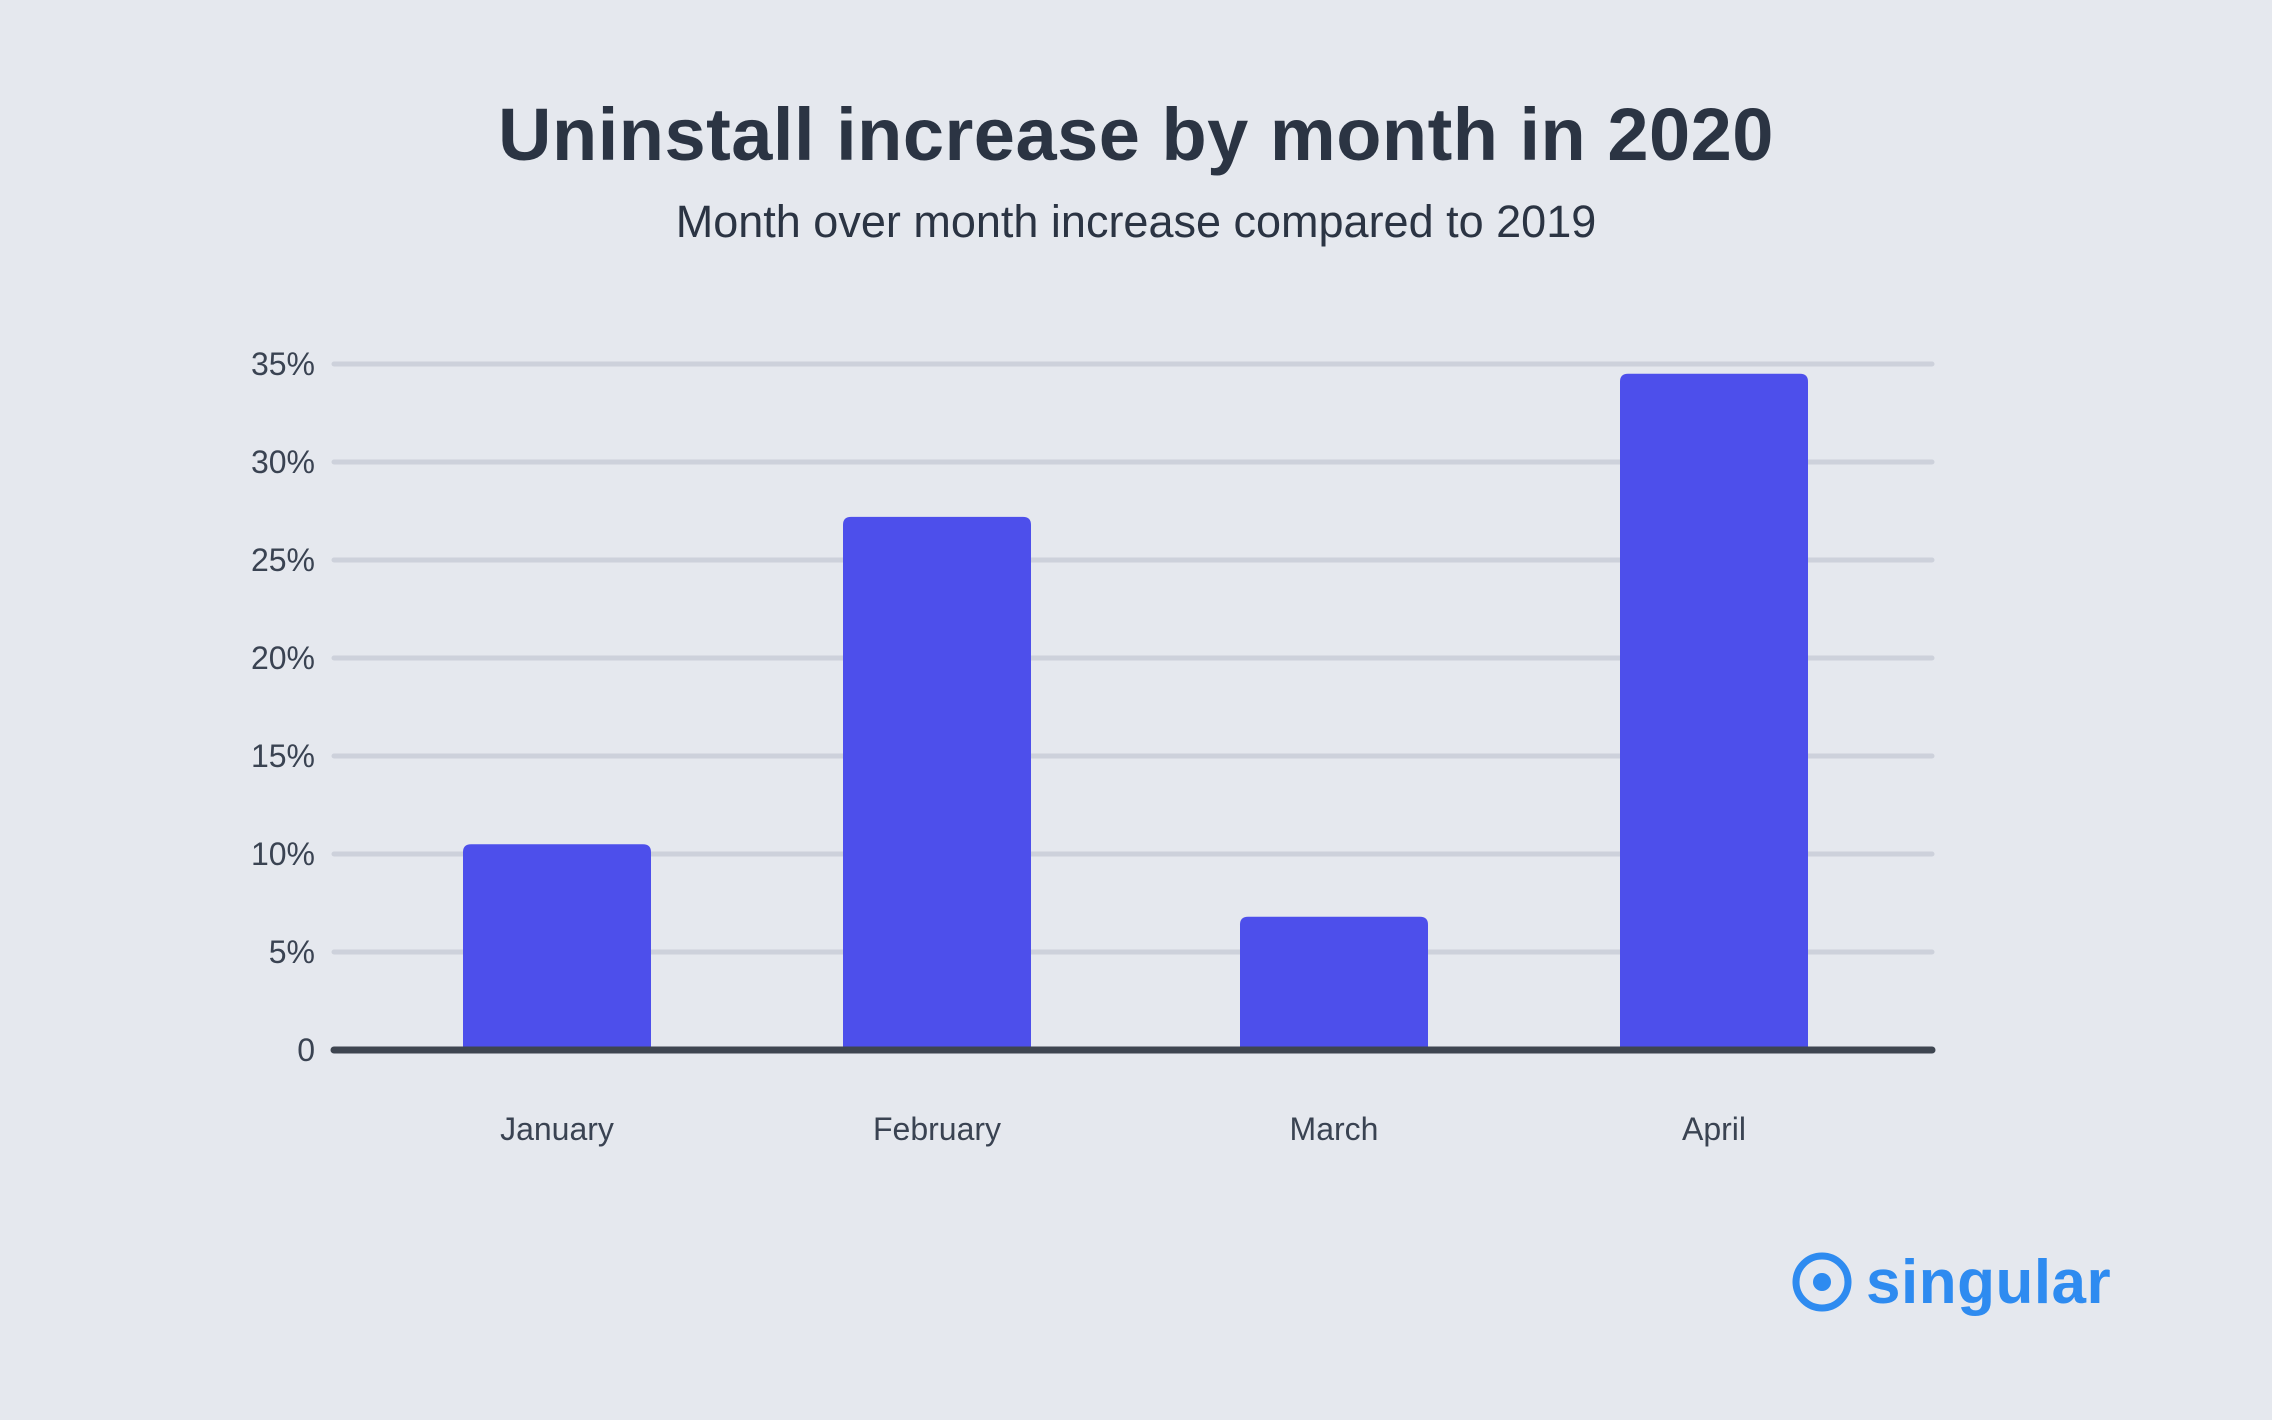 The height and width of the screenshot is (1420, 2272). I want to click on bar-march, so click(1334, 983).